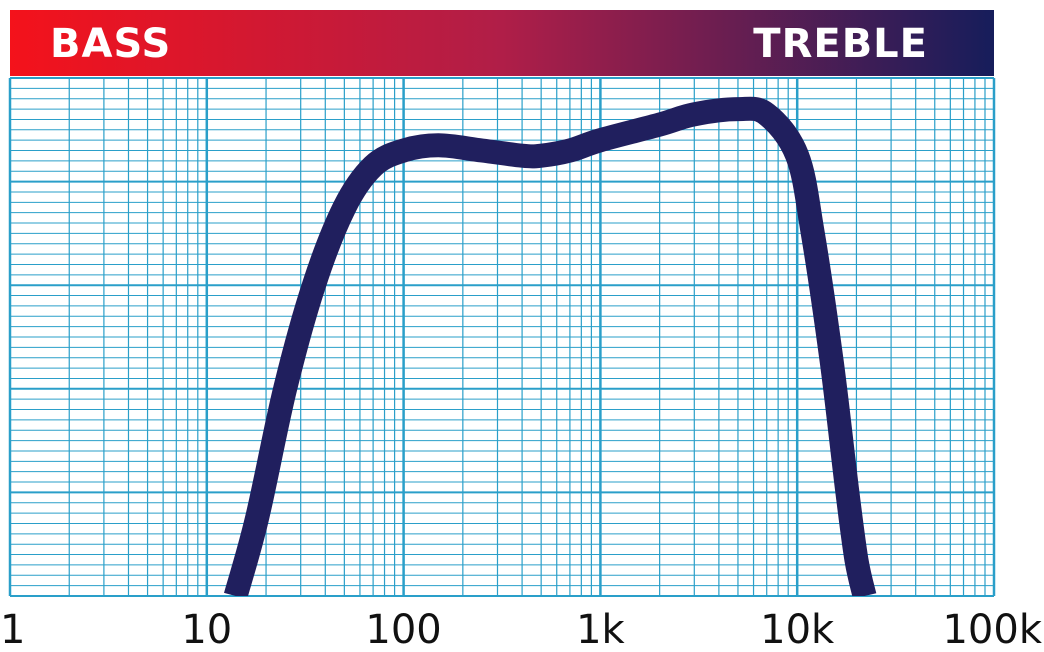  I want to click on x-tick-label: 10k, so click(797, 629).